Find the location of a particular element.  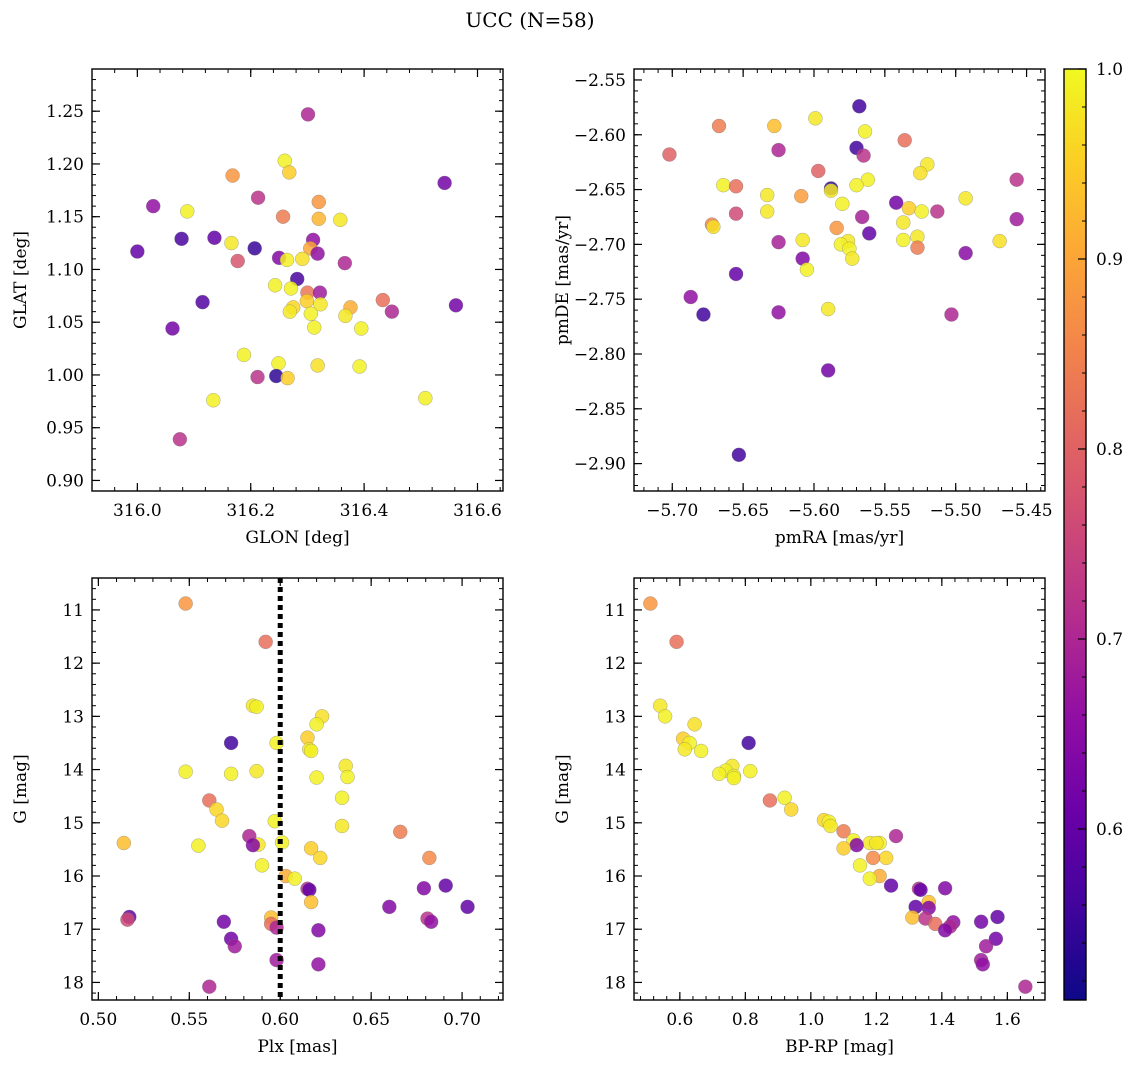

x-tick-label: 0.60 is located at coordinates (280, 1020).